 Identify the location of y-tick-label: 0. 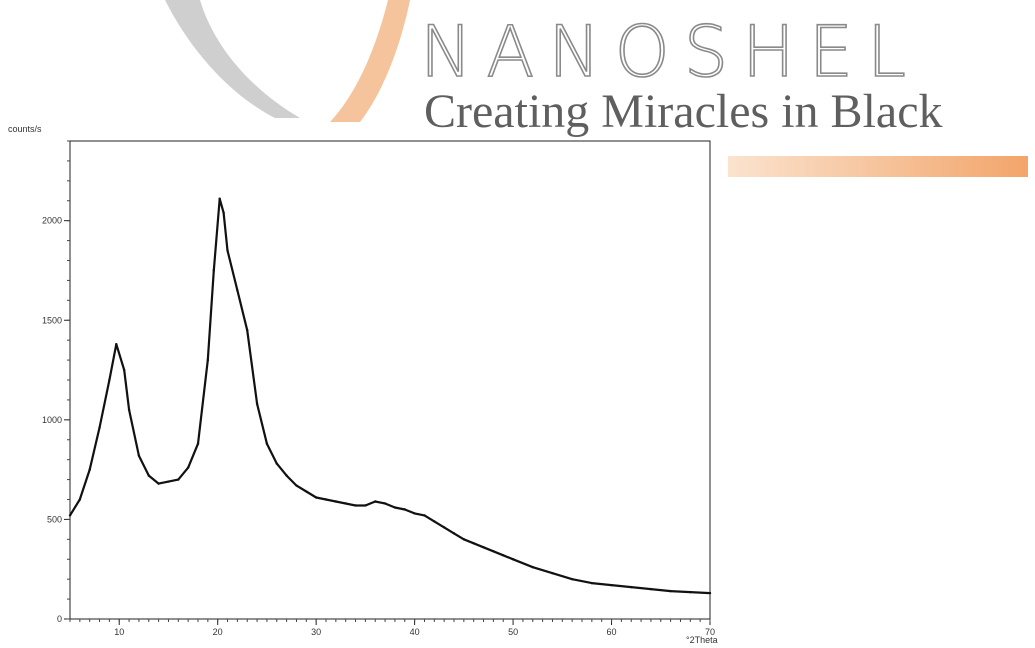
(59, 619).